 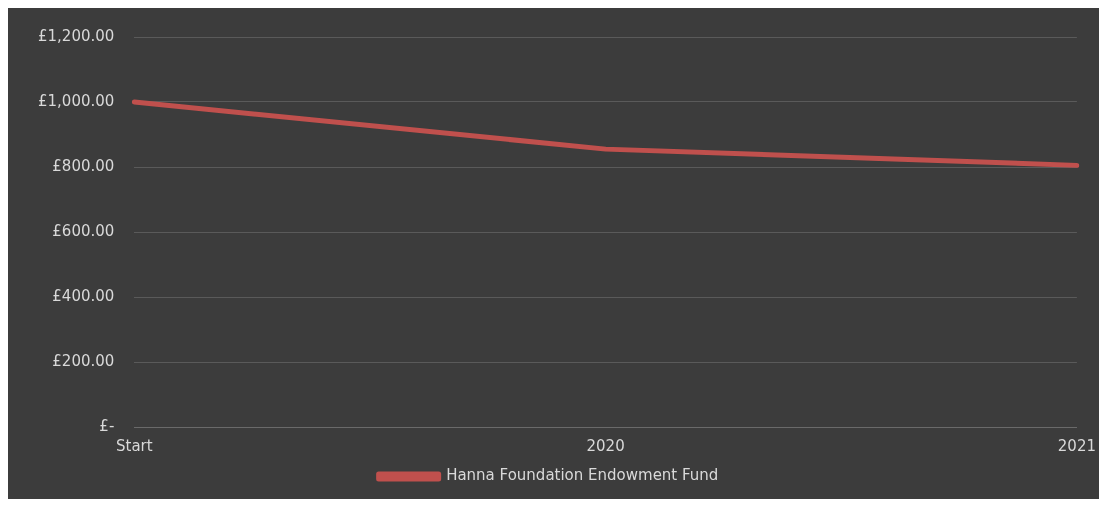 What do you see at coordinates (83, 360) in the screenshot?
I see `y-tick-label: £200.00` at bounding box center [83, 360].